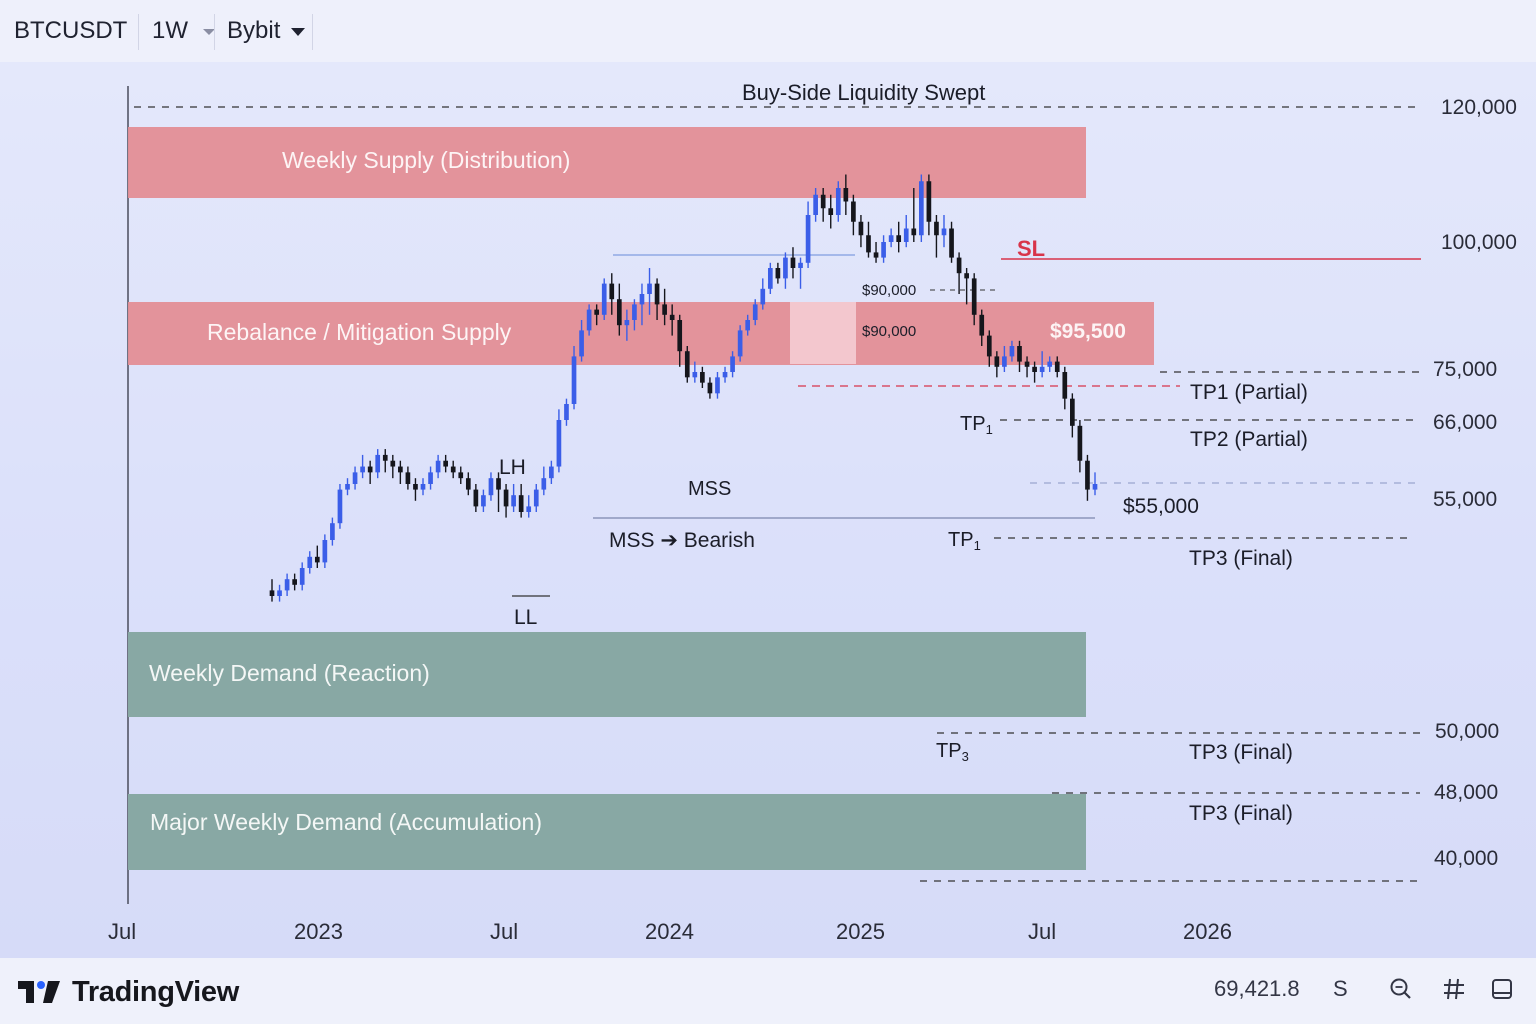  I want to click on major-demand-zone, so click(607, 832).